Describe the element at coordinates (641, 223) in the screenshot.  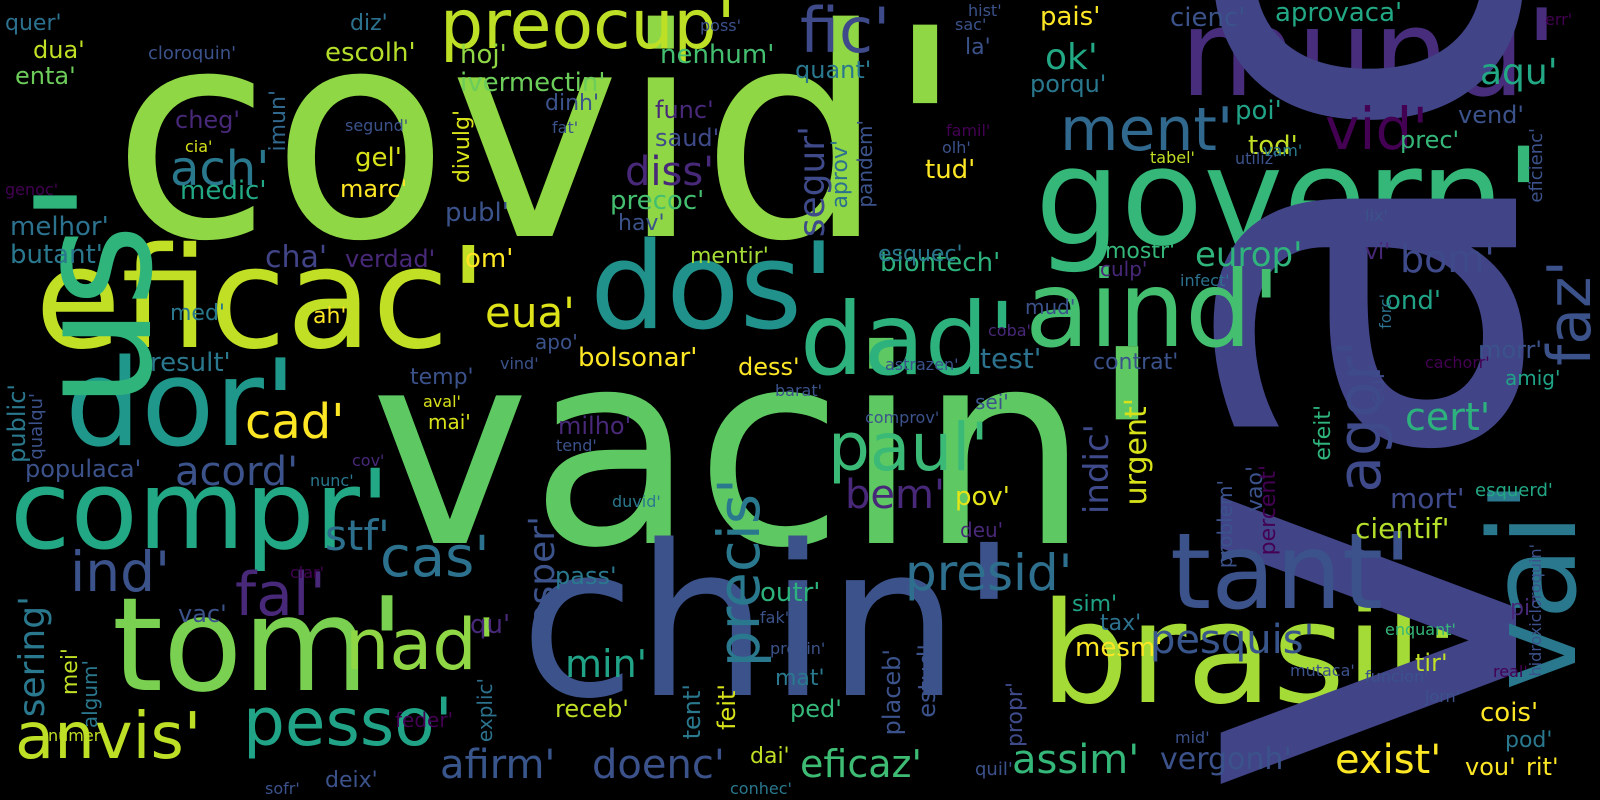
I see `cloud-word-hav: hav'` at that location.